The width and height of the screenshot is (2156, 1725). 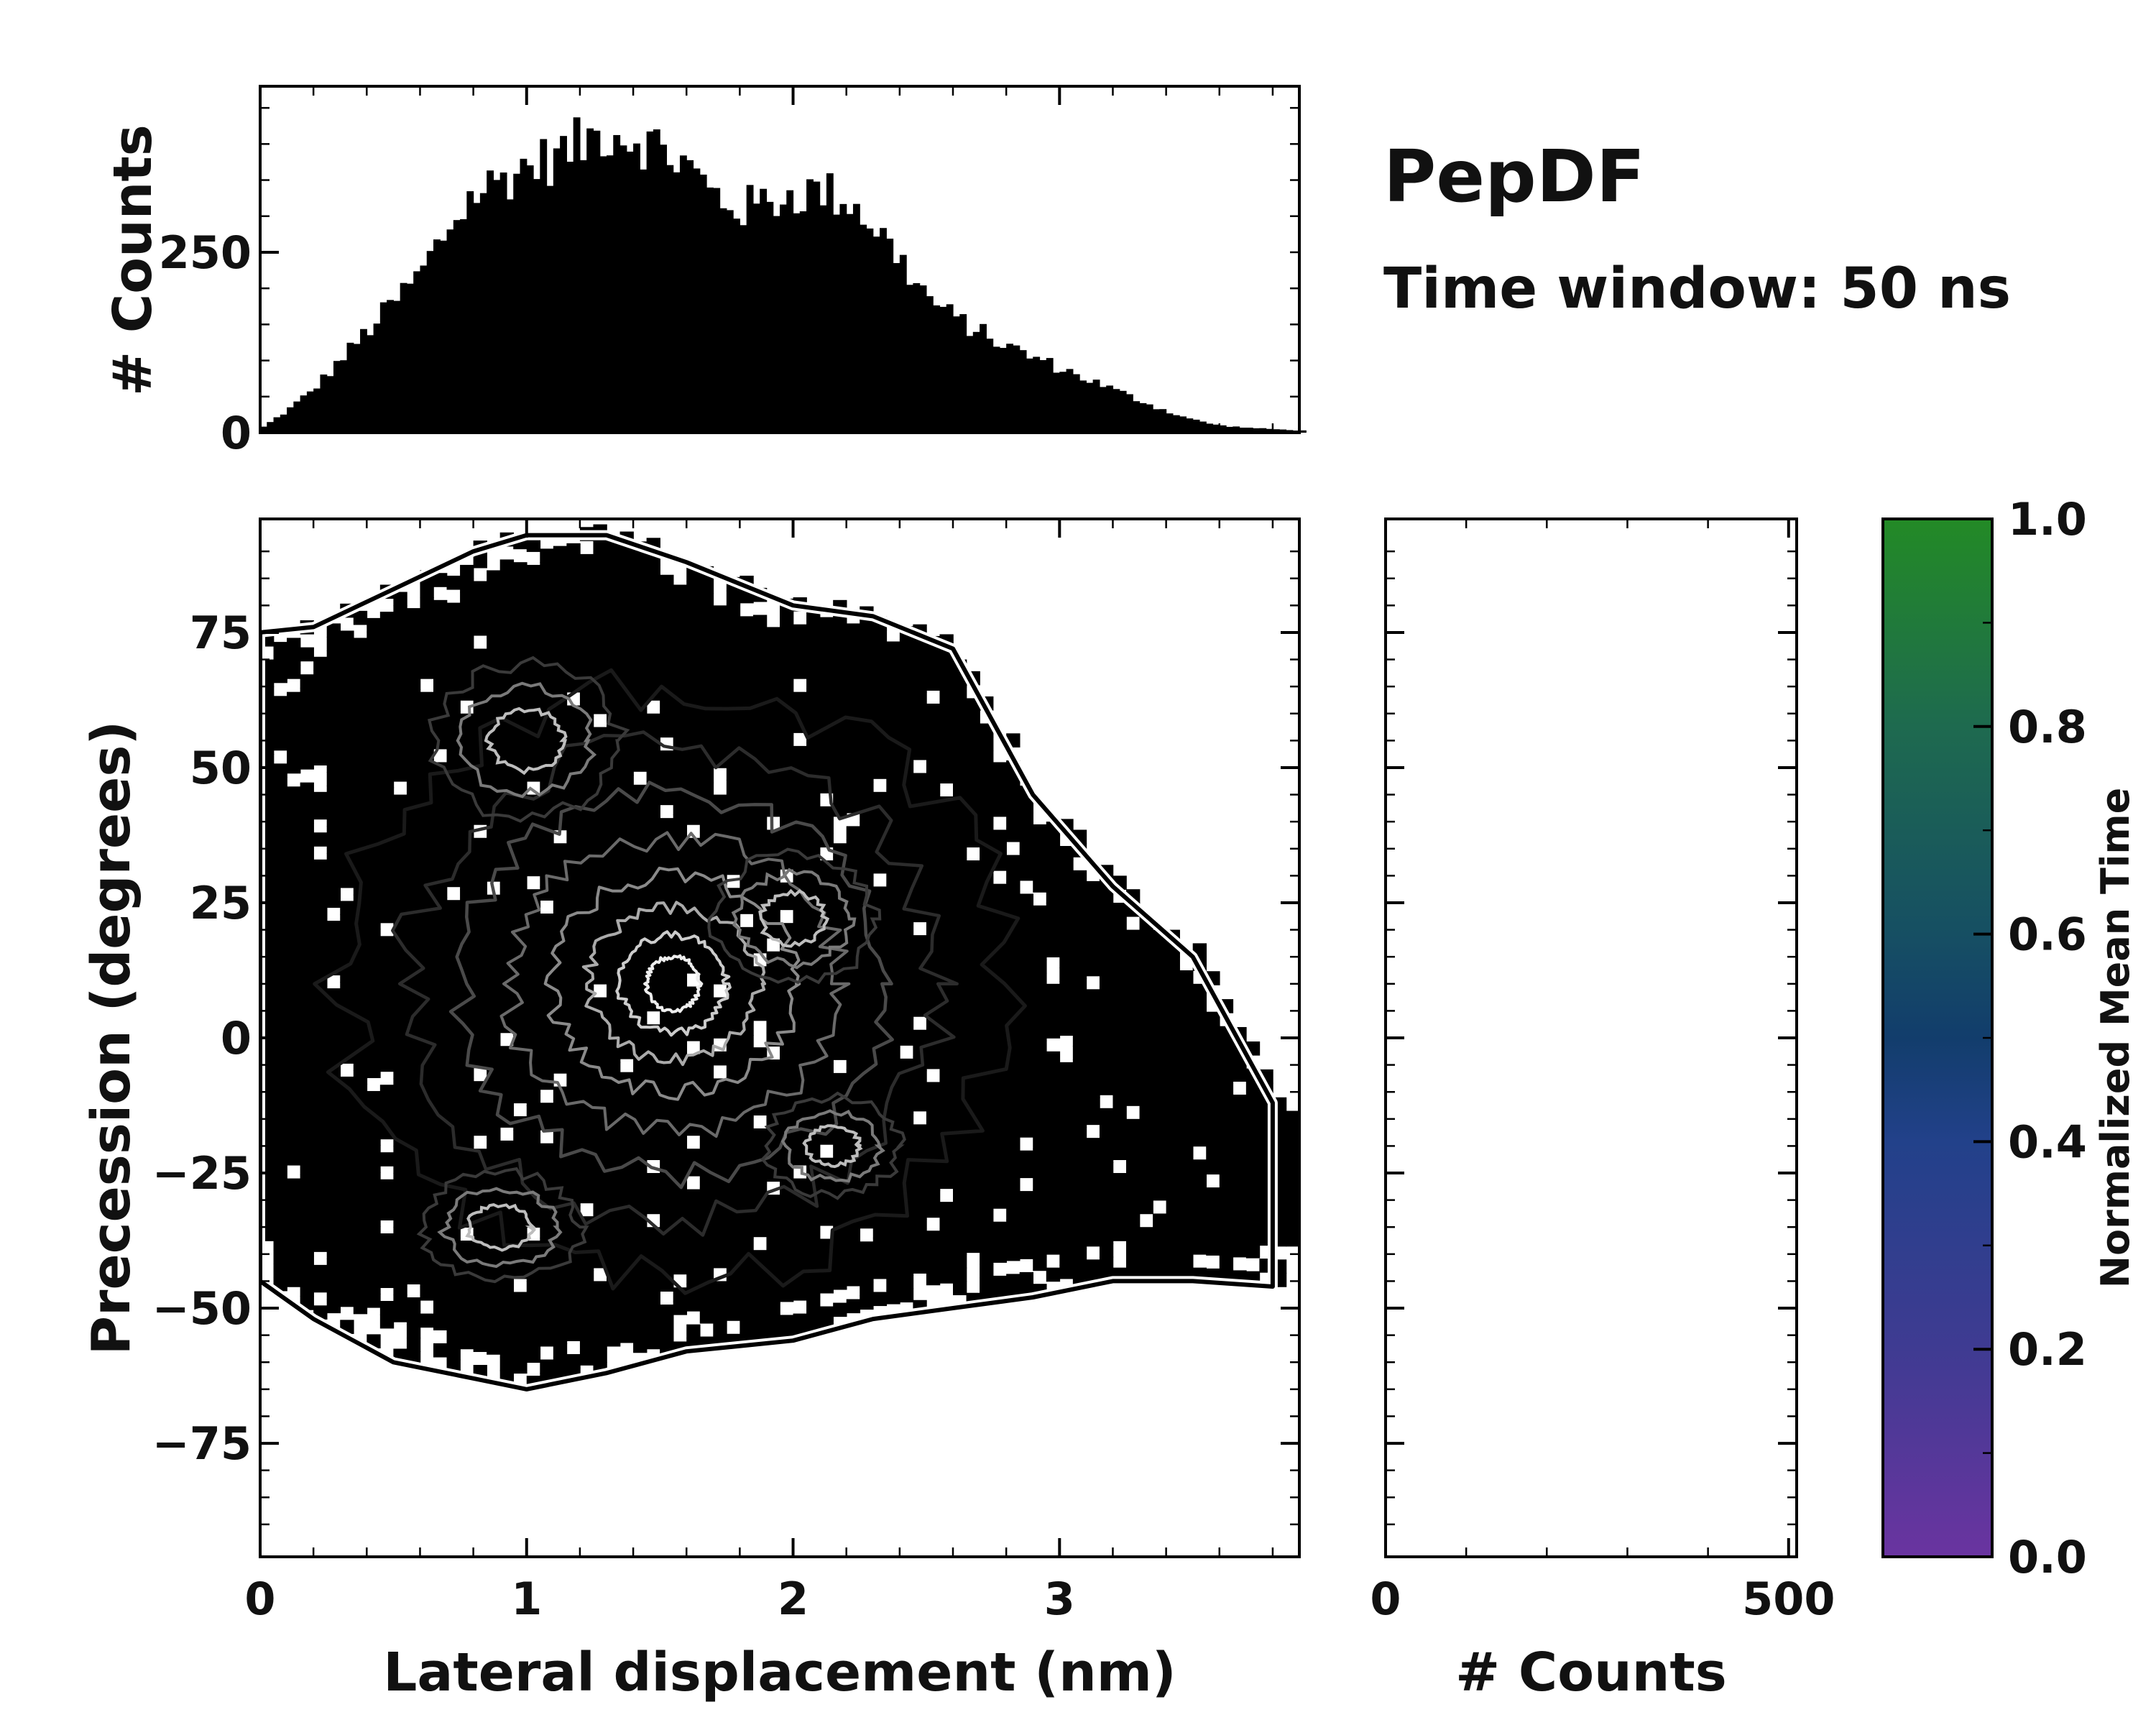 I want to click on main-xlabel: Lateral displacement (nm), so click(x=779, y=1672).